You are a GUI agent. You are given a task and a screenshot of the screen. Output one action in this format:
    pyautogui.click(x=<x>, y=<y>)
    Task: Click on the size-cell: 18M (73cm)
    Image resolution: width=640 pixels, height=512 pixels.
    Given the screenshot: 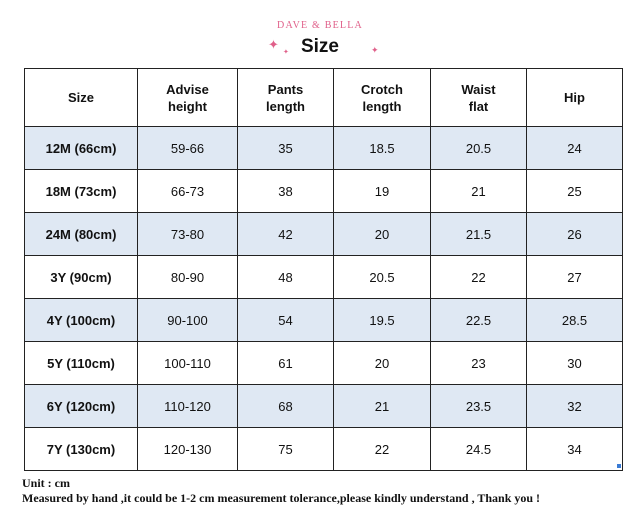 What is the action you would take?
    pyautogui.click(x=81, y=191)
    